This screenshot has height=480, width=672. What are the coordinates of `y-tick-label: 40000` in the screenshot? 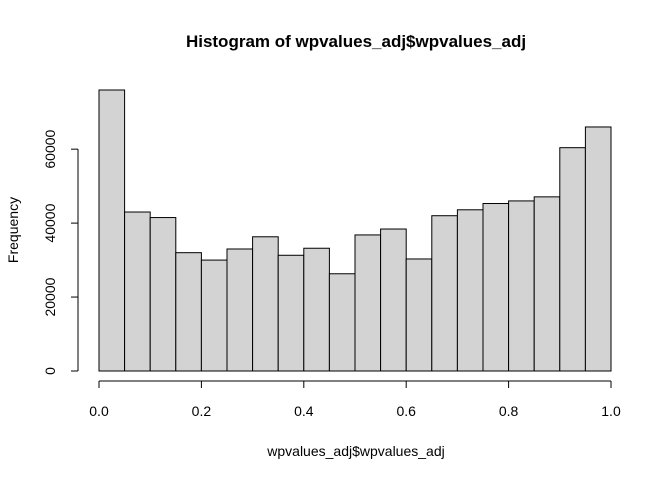 It's located at (50, 222).